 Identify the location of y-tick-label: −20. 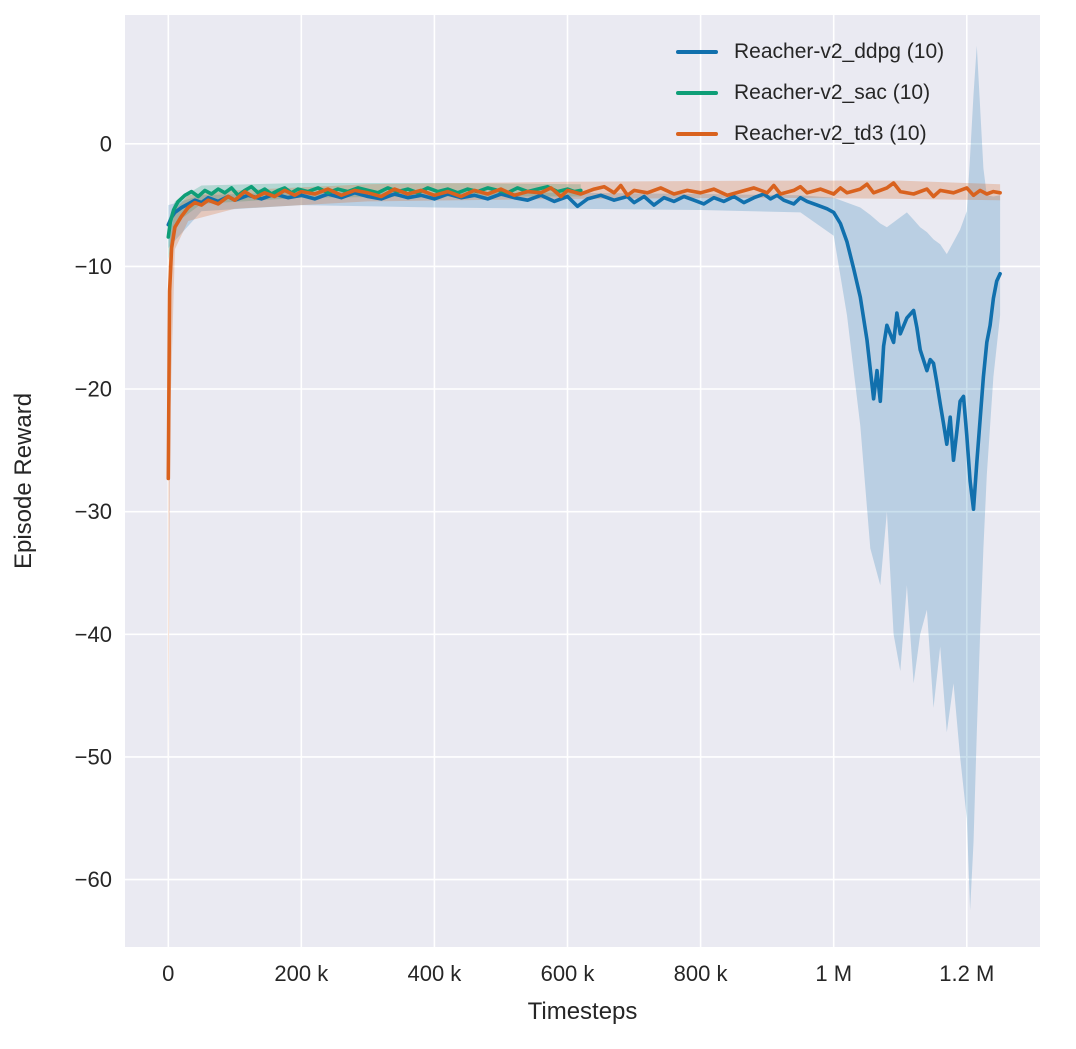
(93, 389).